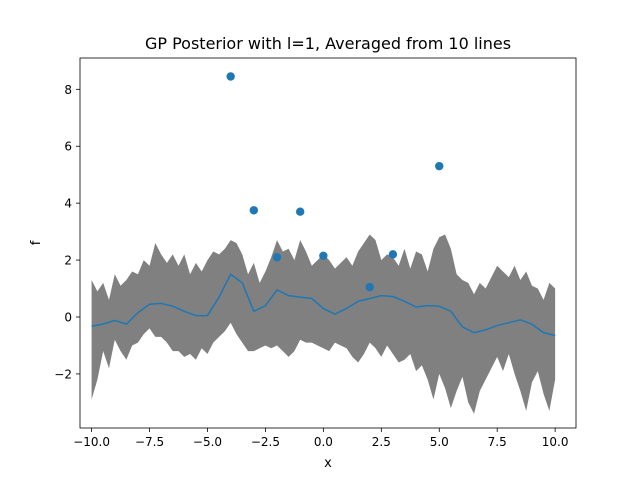 This screenshot has width=640, height=484. I want to click on y-tick-label: −2, so click(63, 374).